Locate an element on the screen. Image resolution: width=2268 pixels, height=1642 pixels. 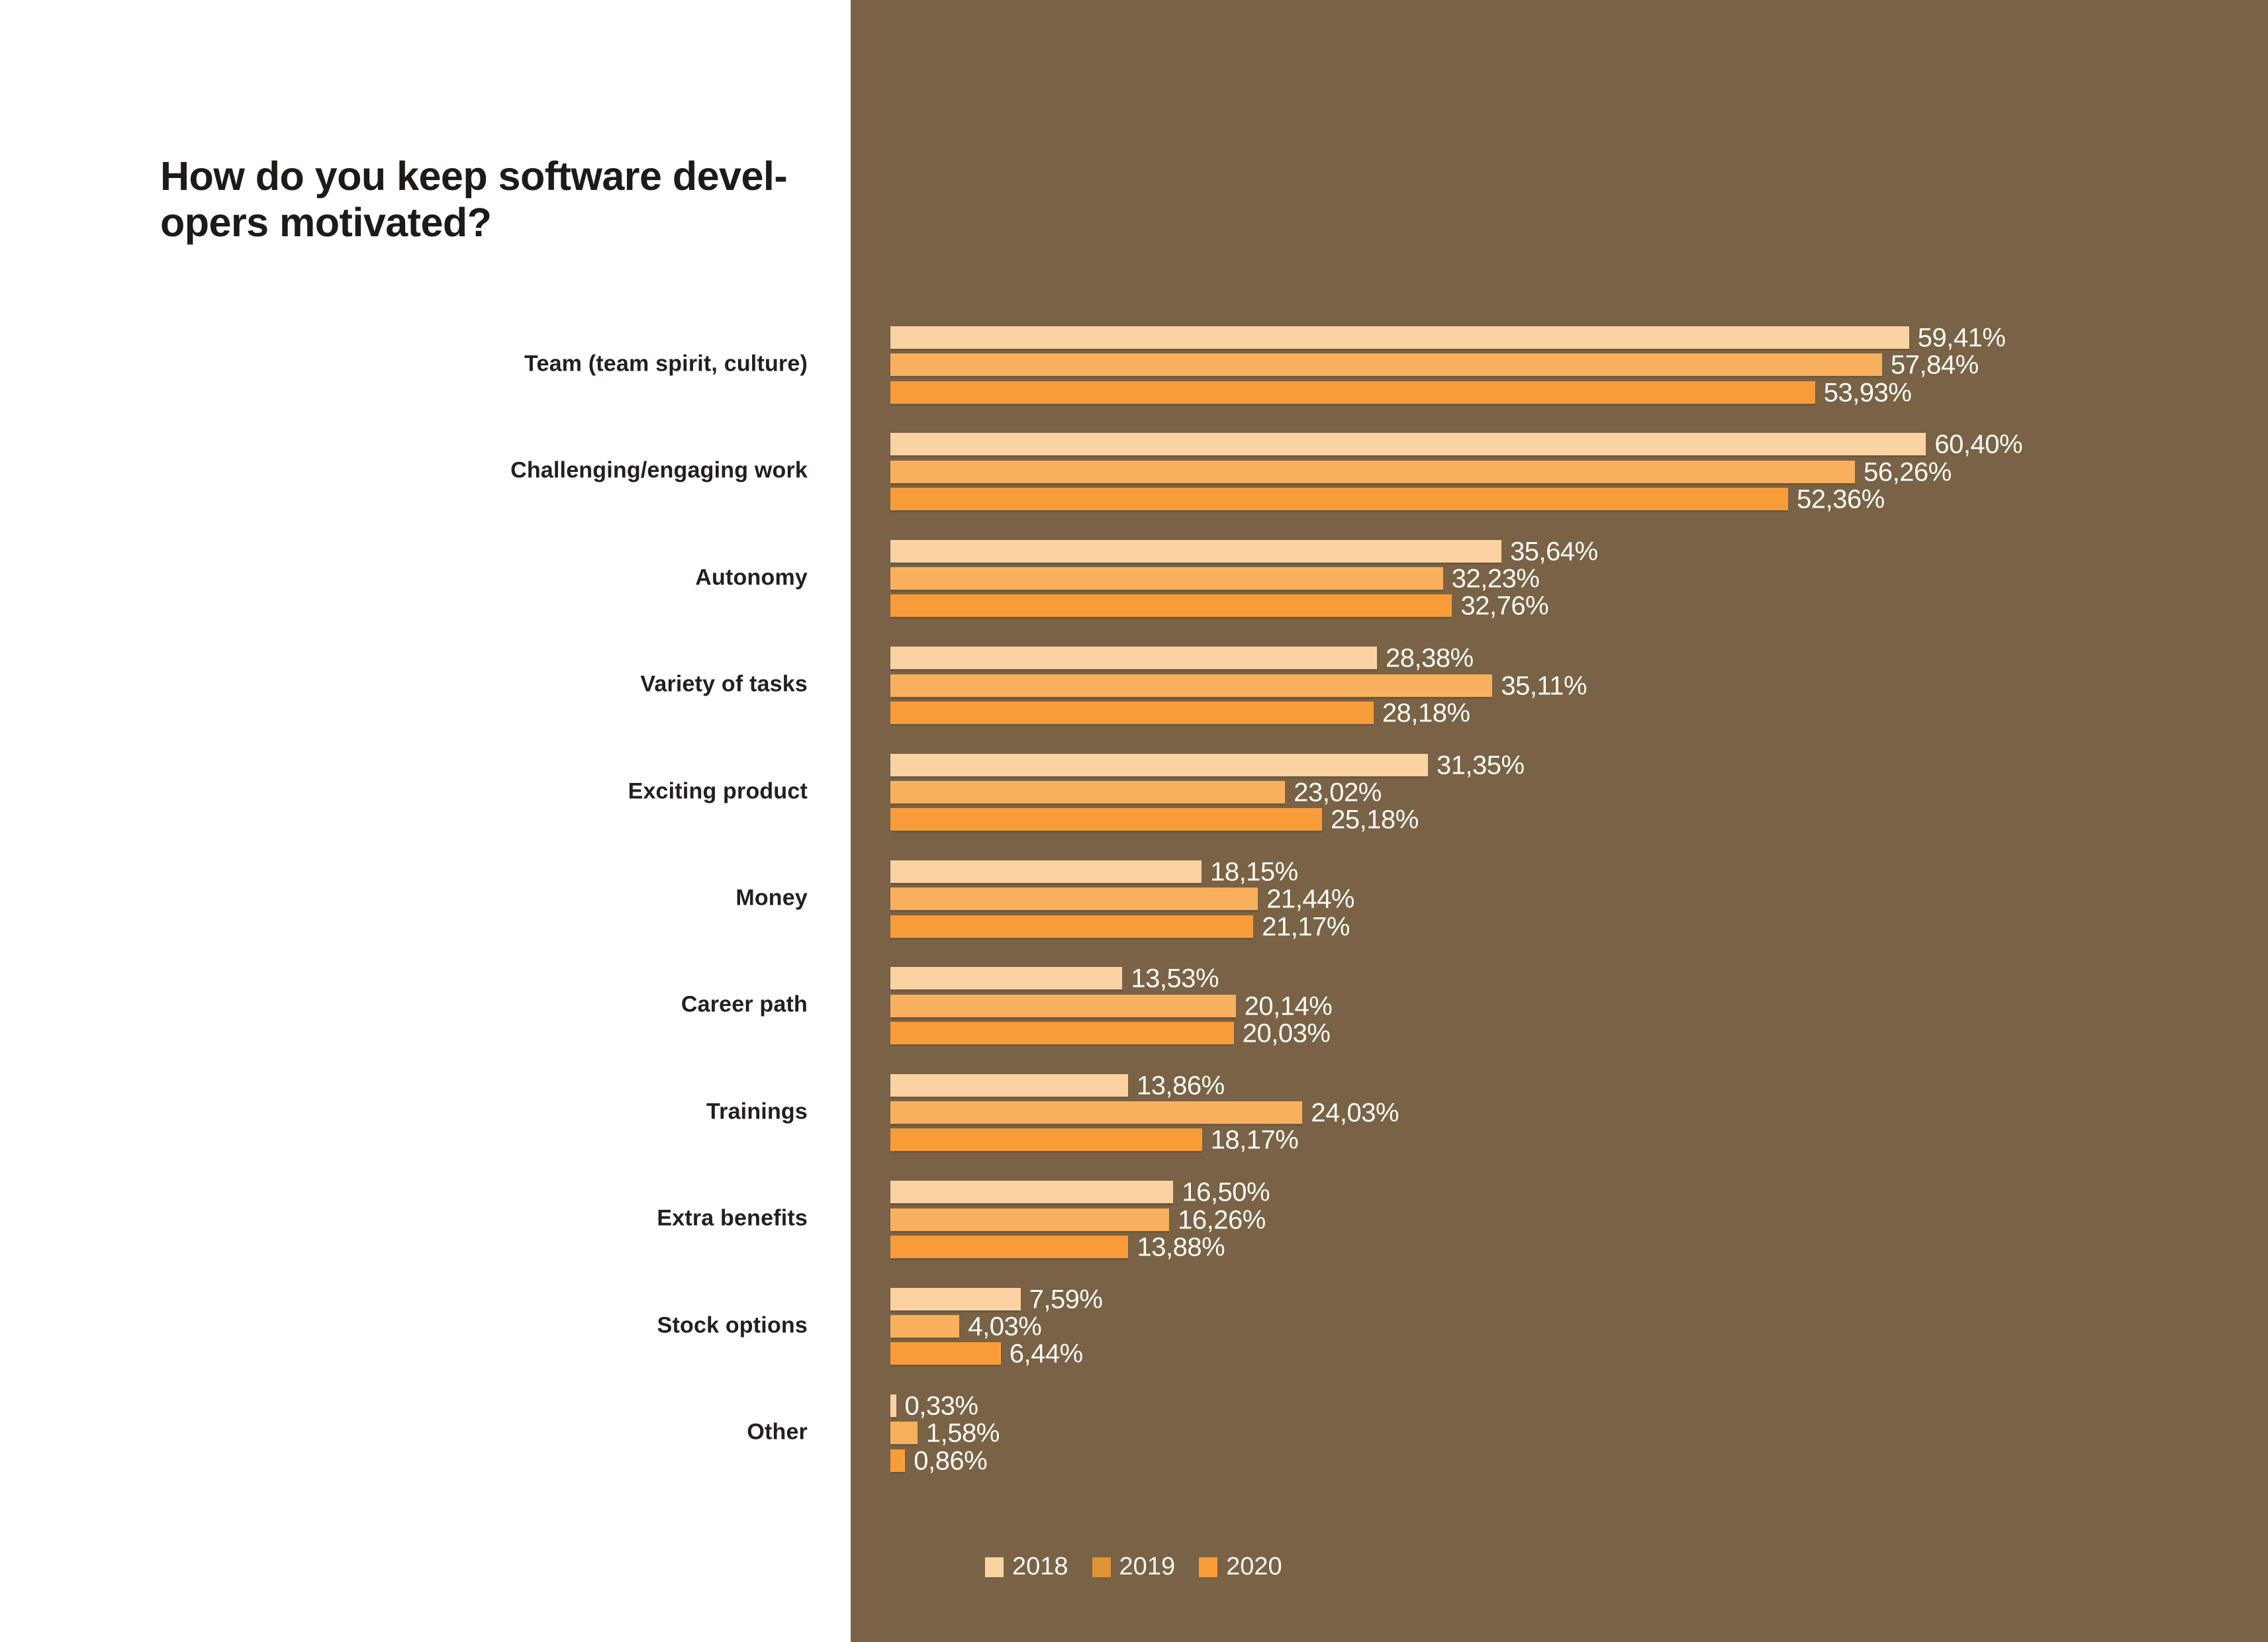
legend-swatch-2020 is located at coordinates (1209, 1567).